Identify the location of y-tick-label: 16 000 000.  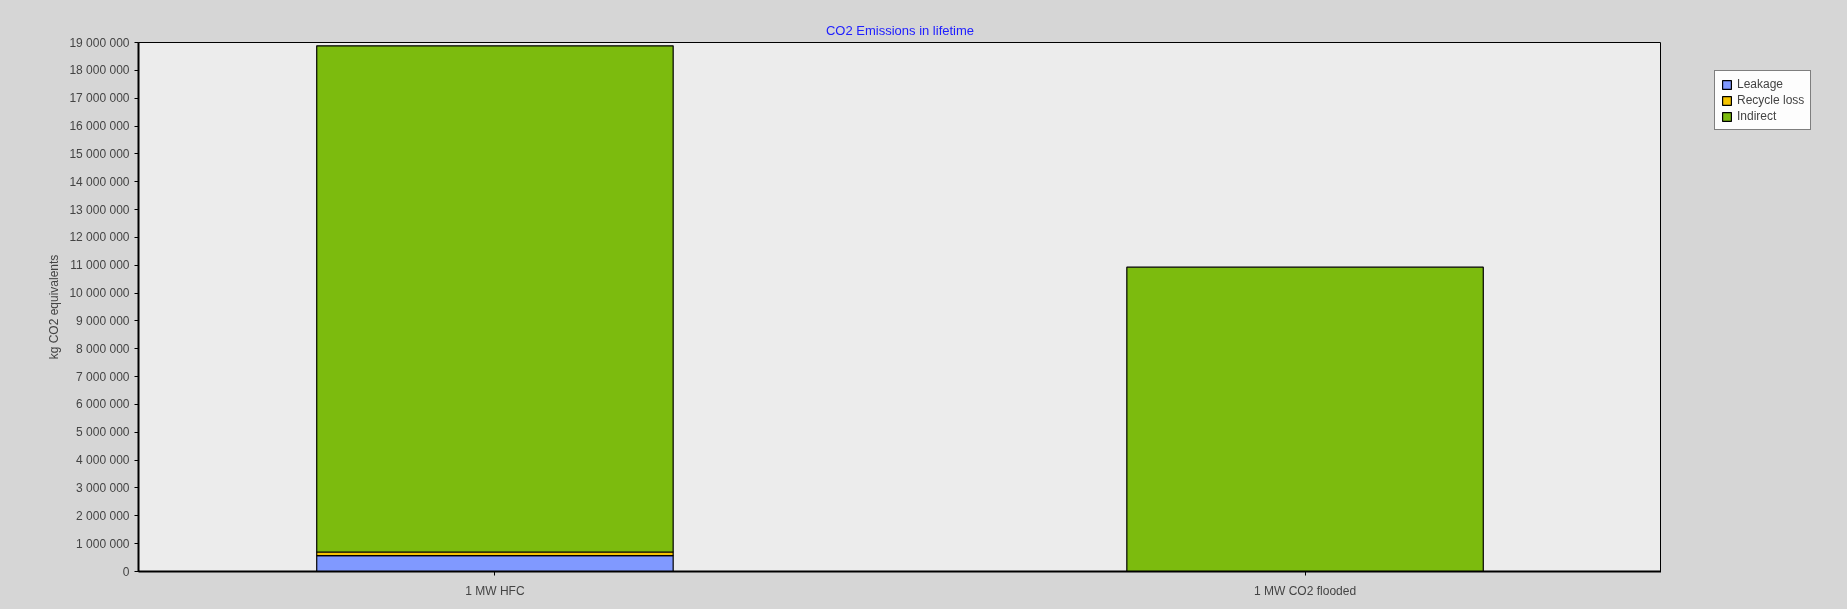
(99, 126).